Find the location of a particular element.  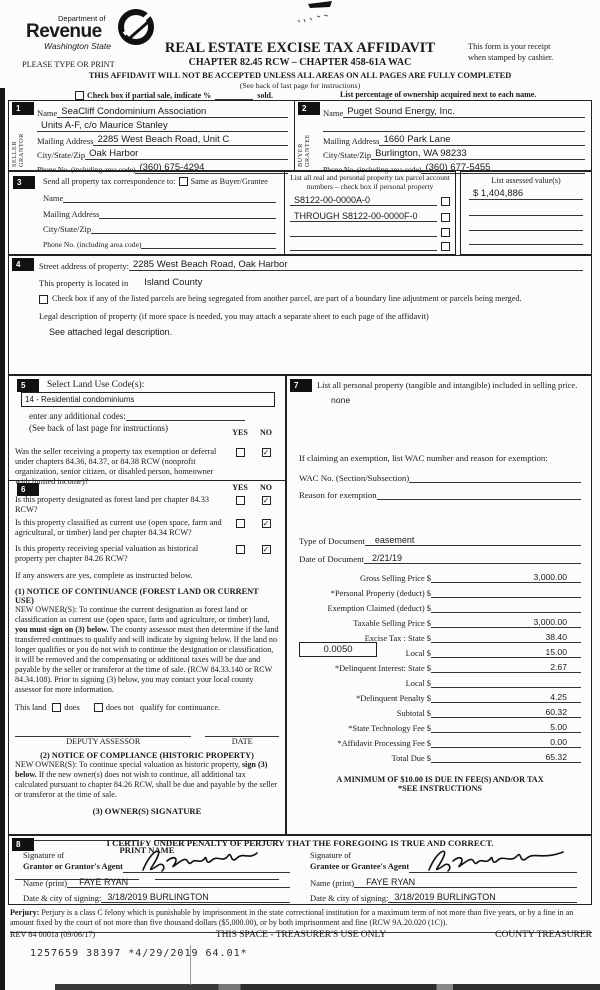

personal-property-value: none is located at coordinates (341, 399).